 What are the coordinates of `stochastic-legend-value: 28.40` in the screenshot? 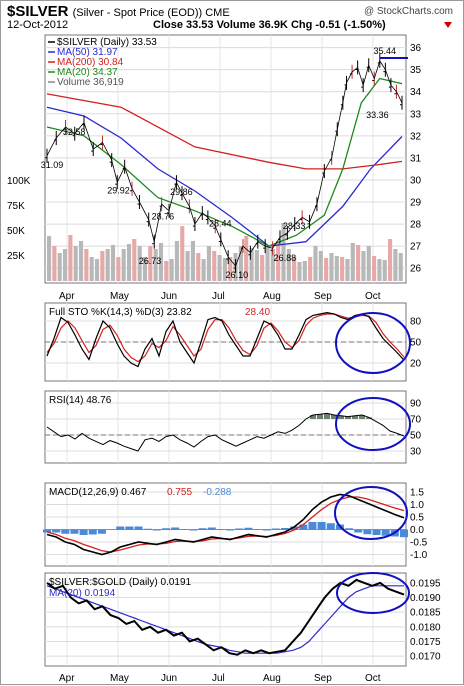 It's located at (257, 312).